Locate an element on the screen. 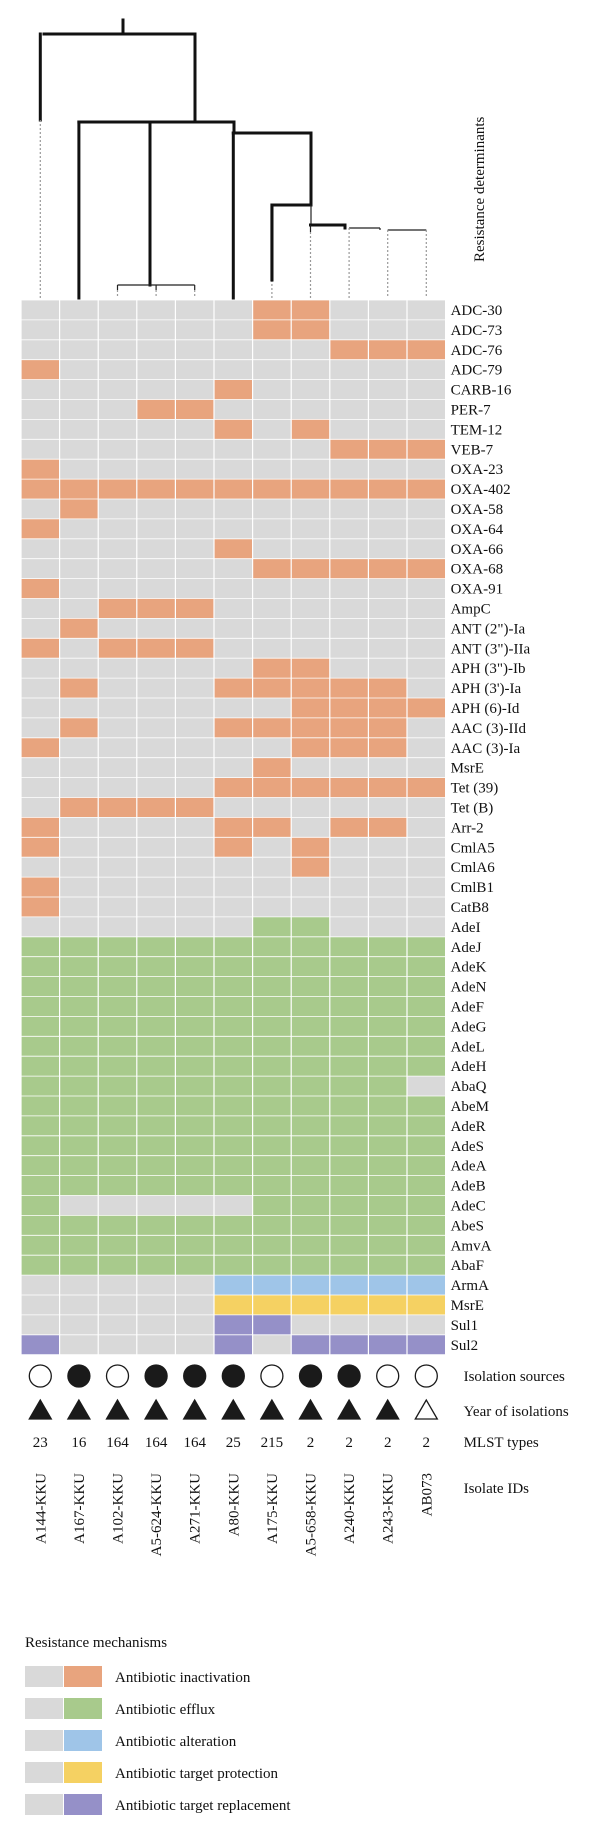 This screenshot has width=600, height=1840. gene-label: AbeS is located at coordinates (467, 1226).